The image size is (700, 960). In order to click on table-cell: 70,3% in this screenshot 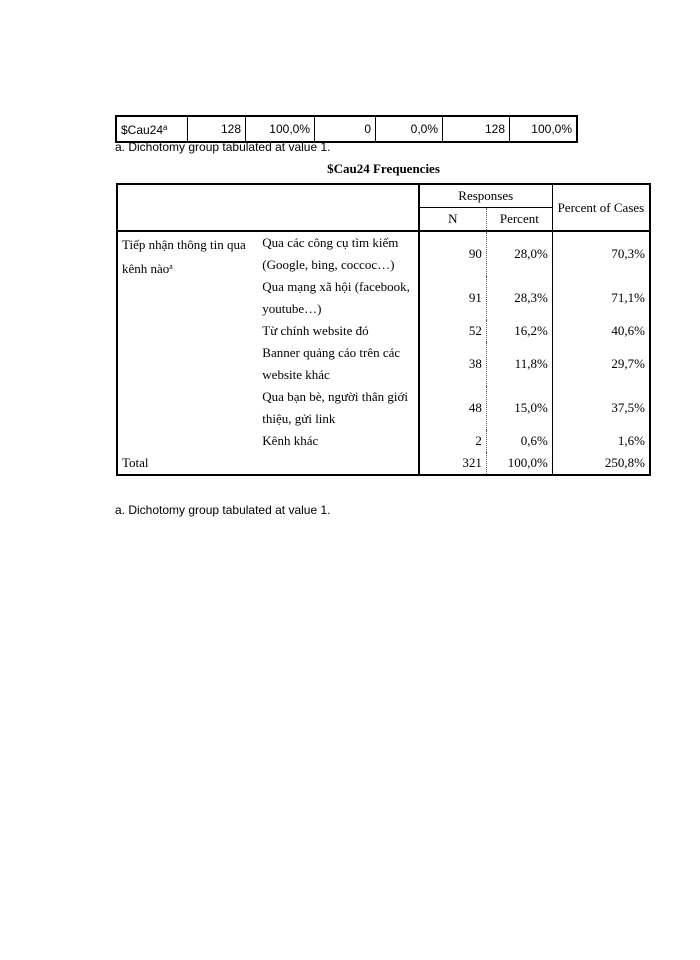, I will do `click(600, 253)`.